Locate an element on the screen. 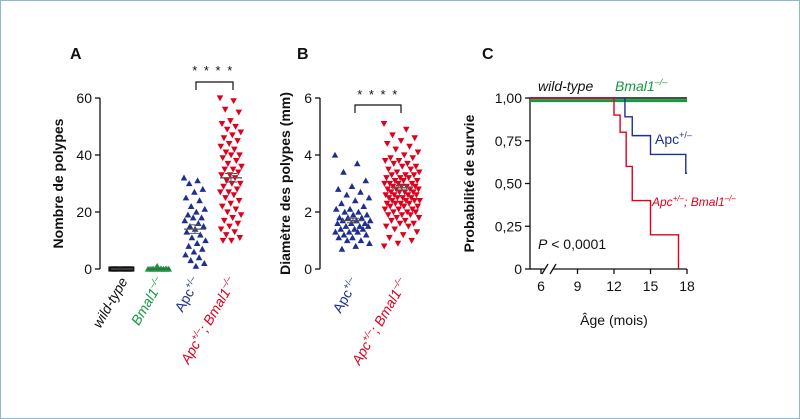  panel-b-y-axis-title: Diamètre des polypes (mm) is located at coordinates (285, 183).